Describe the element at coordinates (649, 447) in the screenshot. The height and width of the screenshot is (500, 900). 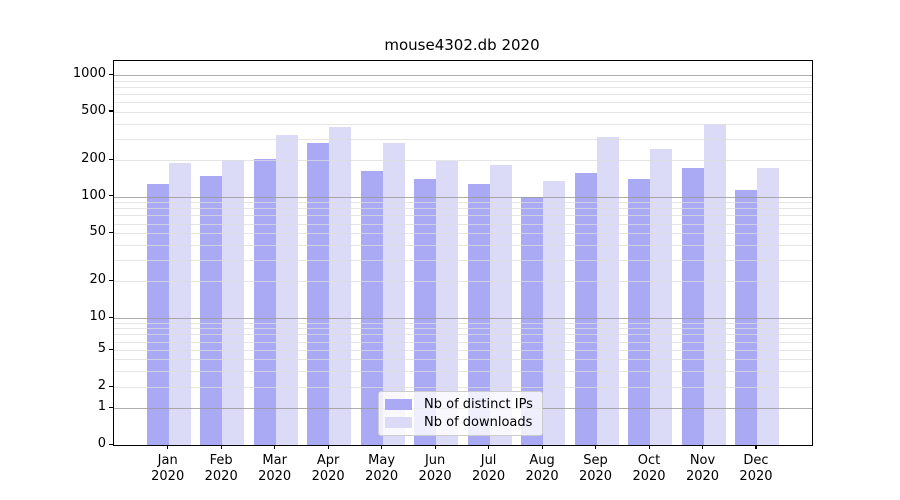
I see `x-tick-oct` at that location.